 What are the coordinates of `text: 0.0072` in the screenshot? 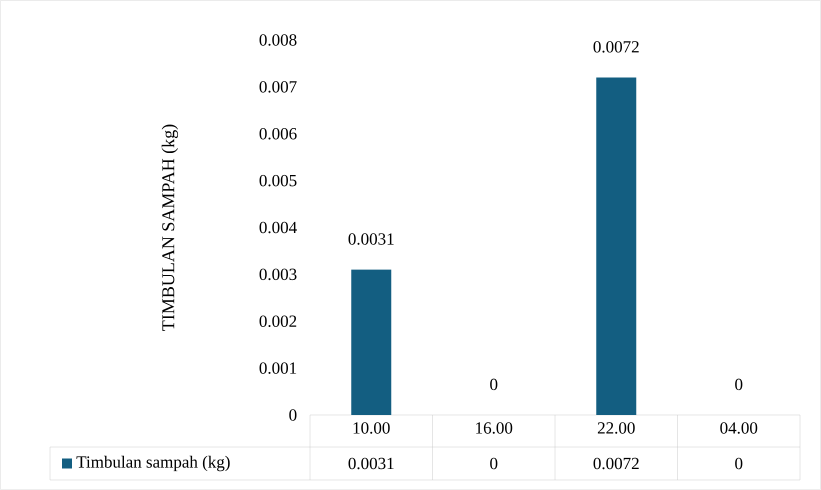 It's located at (616, 47).